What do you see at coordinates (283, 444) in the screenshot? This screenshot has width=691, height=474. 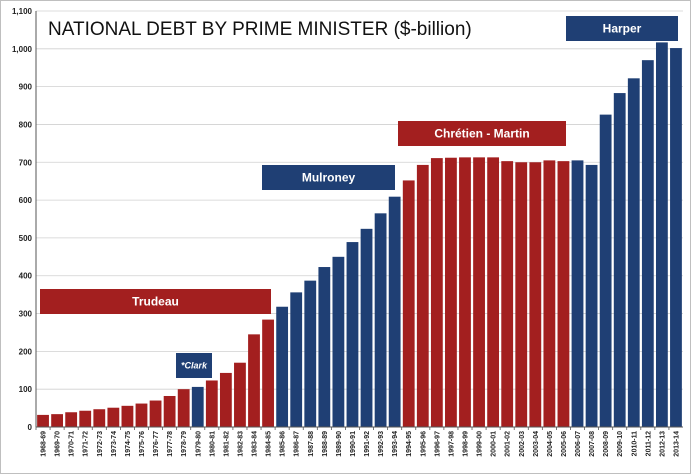 I see `x-tick-label: 1985-86` at bounding box center [283, 444].